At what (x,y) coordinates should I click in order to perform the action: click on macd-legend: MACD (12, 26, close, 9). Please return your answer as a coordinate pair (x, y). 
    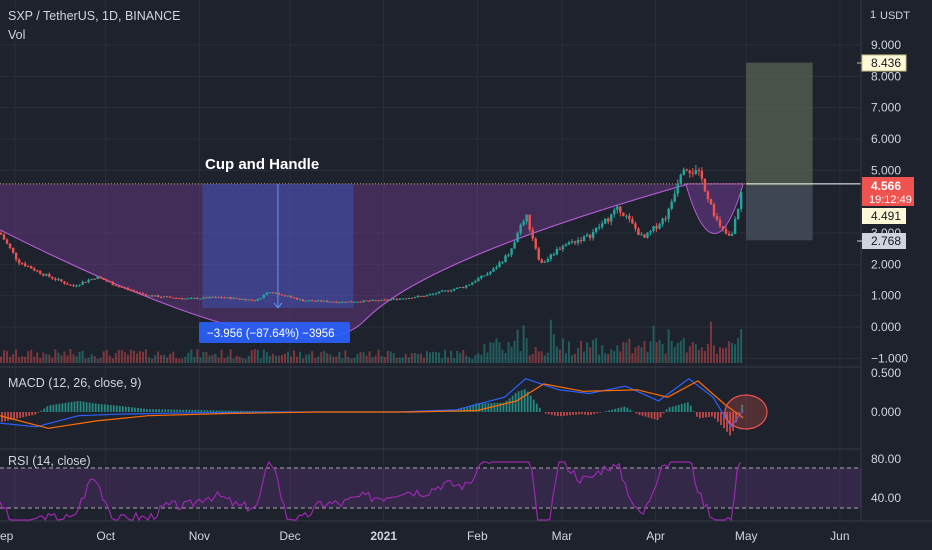
    Looking at the image, I should click on (74, 383).